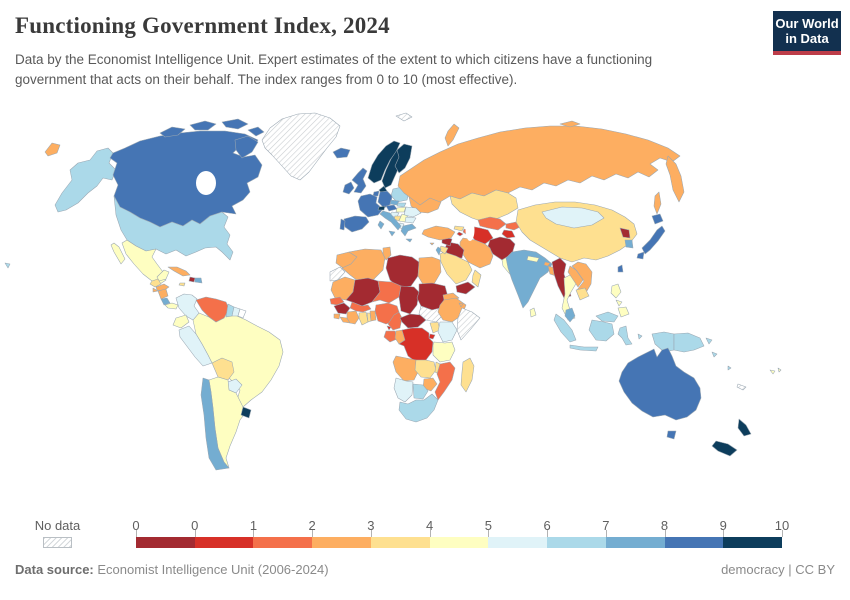 This screenshot has width=850, height=600. What do you see at coordinates (607, 317) in the screenshot?
I see `country-malaysia-borneo` at bounding box center [607, 317].